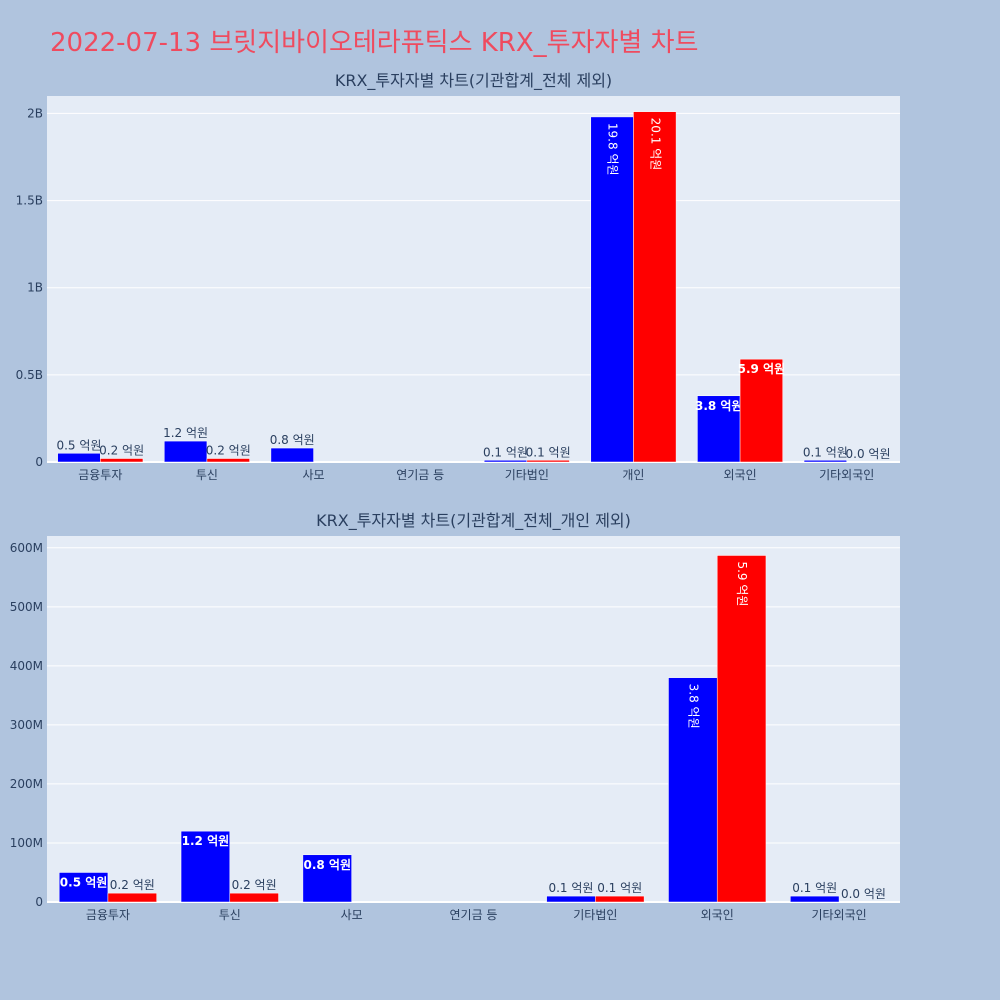 This screenshot has width=1000, height=1000. Describe the element at coordinates (655, 144) in the screenshot. I see `bar-data-label: 20.1 억원` at that location.